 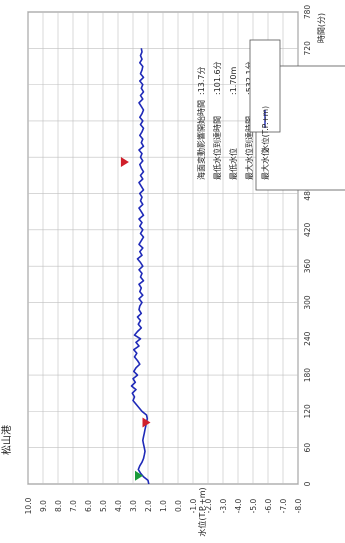 What do you see at coordinates (208, 505) in the screenshot?
I see `level-tick-label: -2.0` at bounding box center [208, 505].